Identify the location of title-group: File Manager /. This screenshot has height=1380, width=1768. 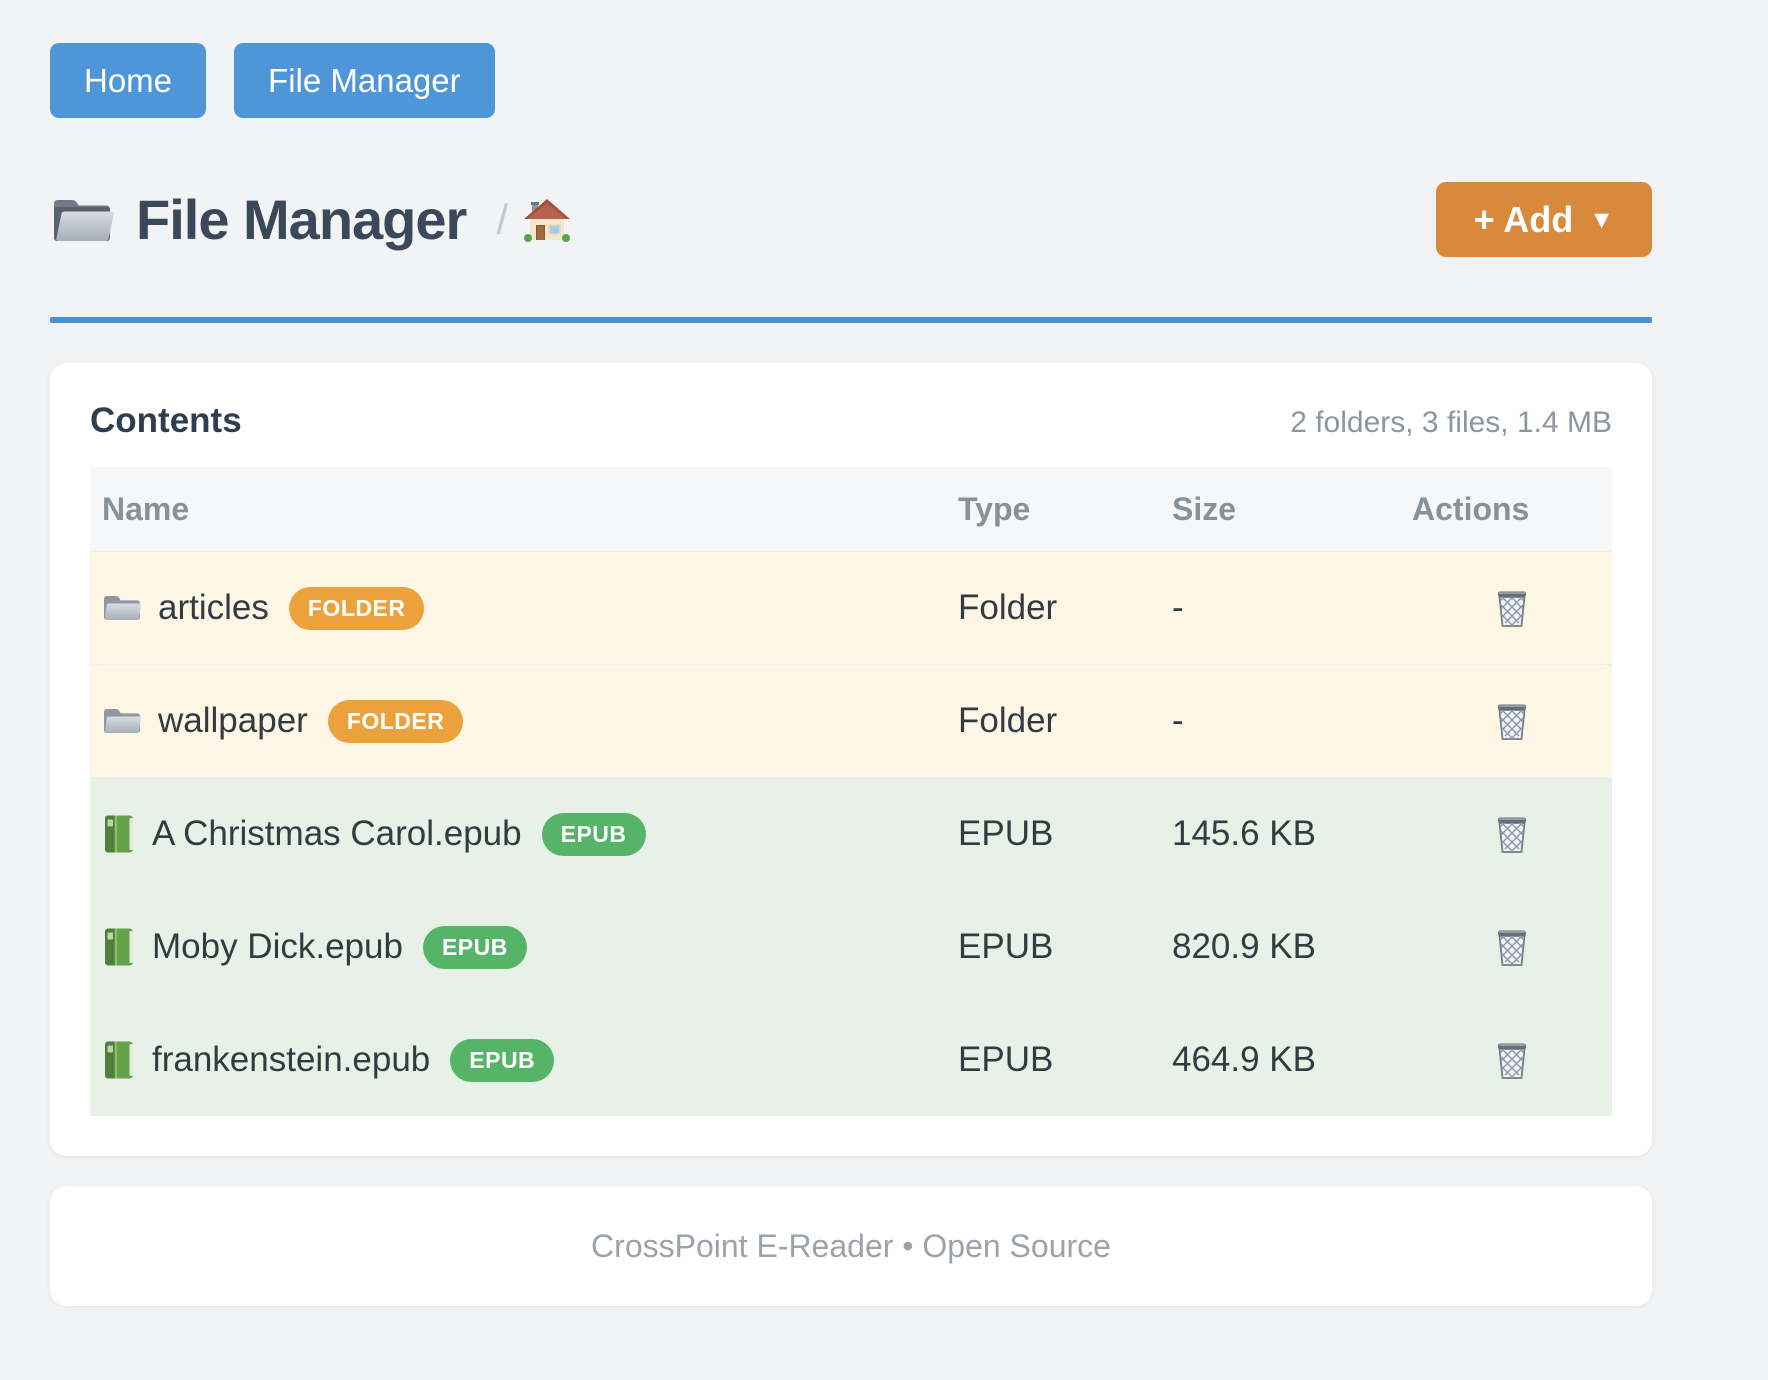
(310, 219).